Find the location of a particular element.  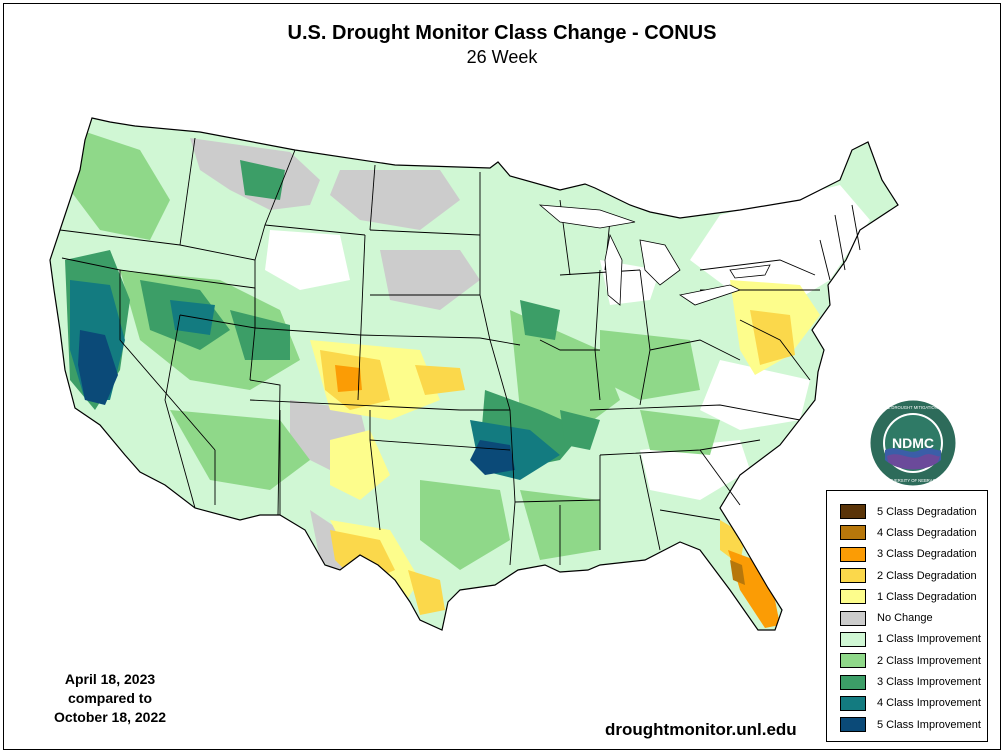

date-compare-label: compared to is located at coordinates (109, 698).